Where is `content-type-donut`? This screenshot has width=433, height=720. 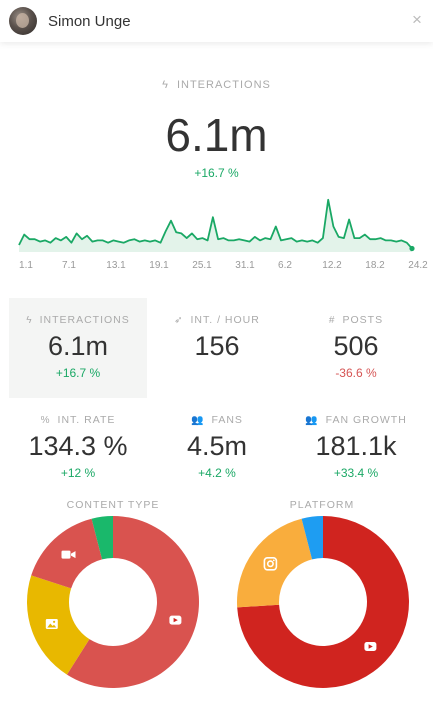
content-type-donut is located at coordinates (113, 602).